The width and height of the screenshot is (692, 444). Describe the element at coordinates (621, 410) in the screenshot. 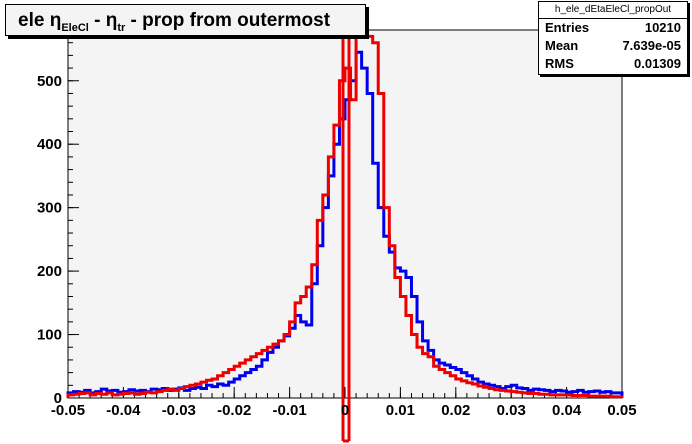

I see `x-tick-label: 0.05` at that location.